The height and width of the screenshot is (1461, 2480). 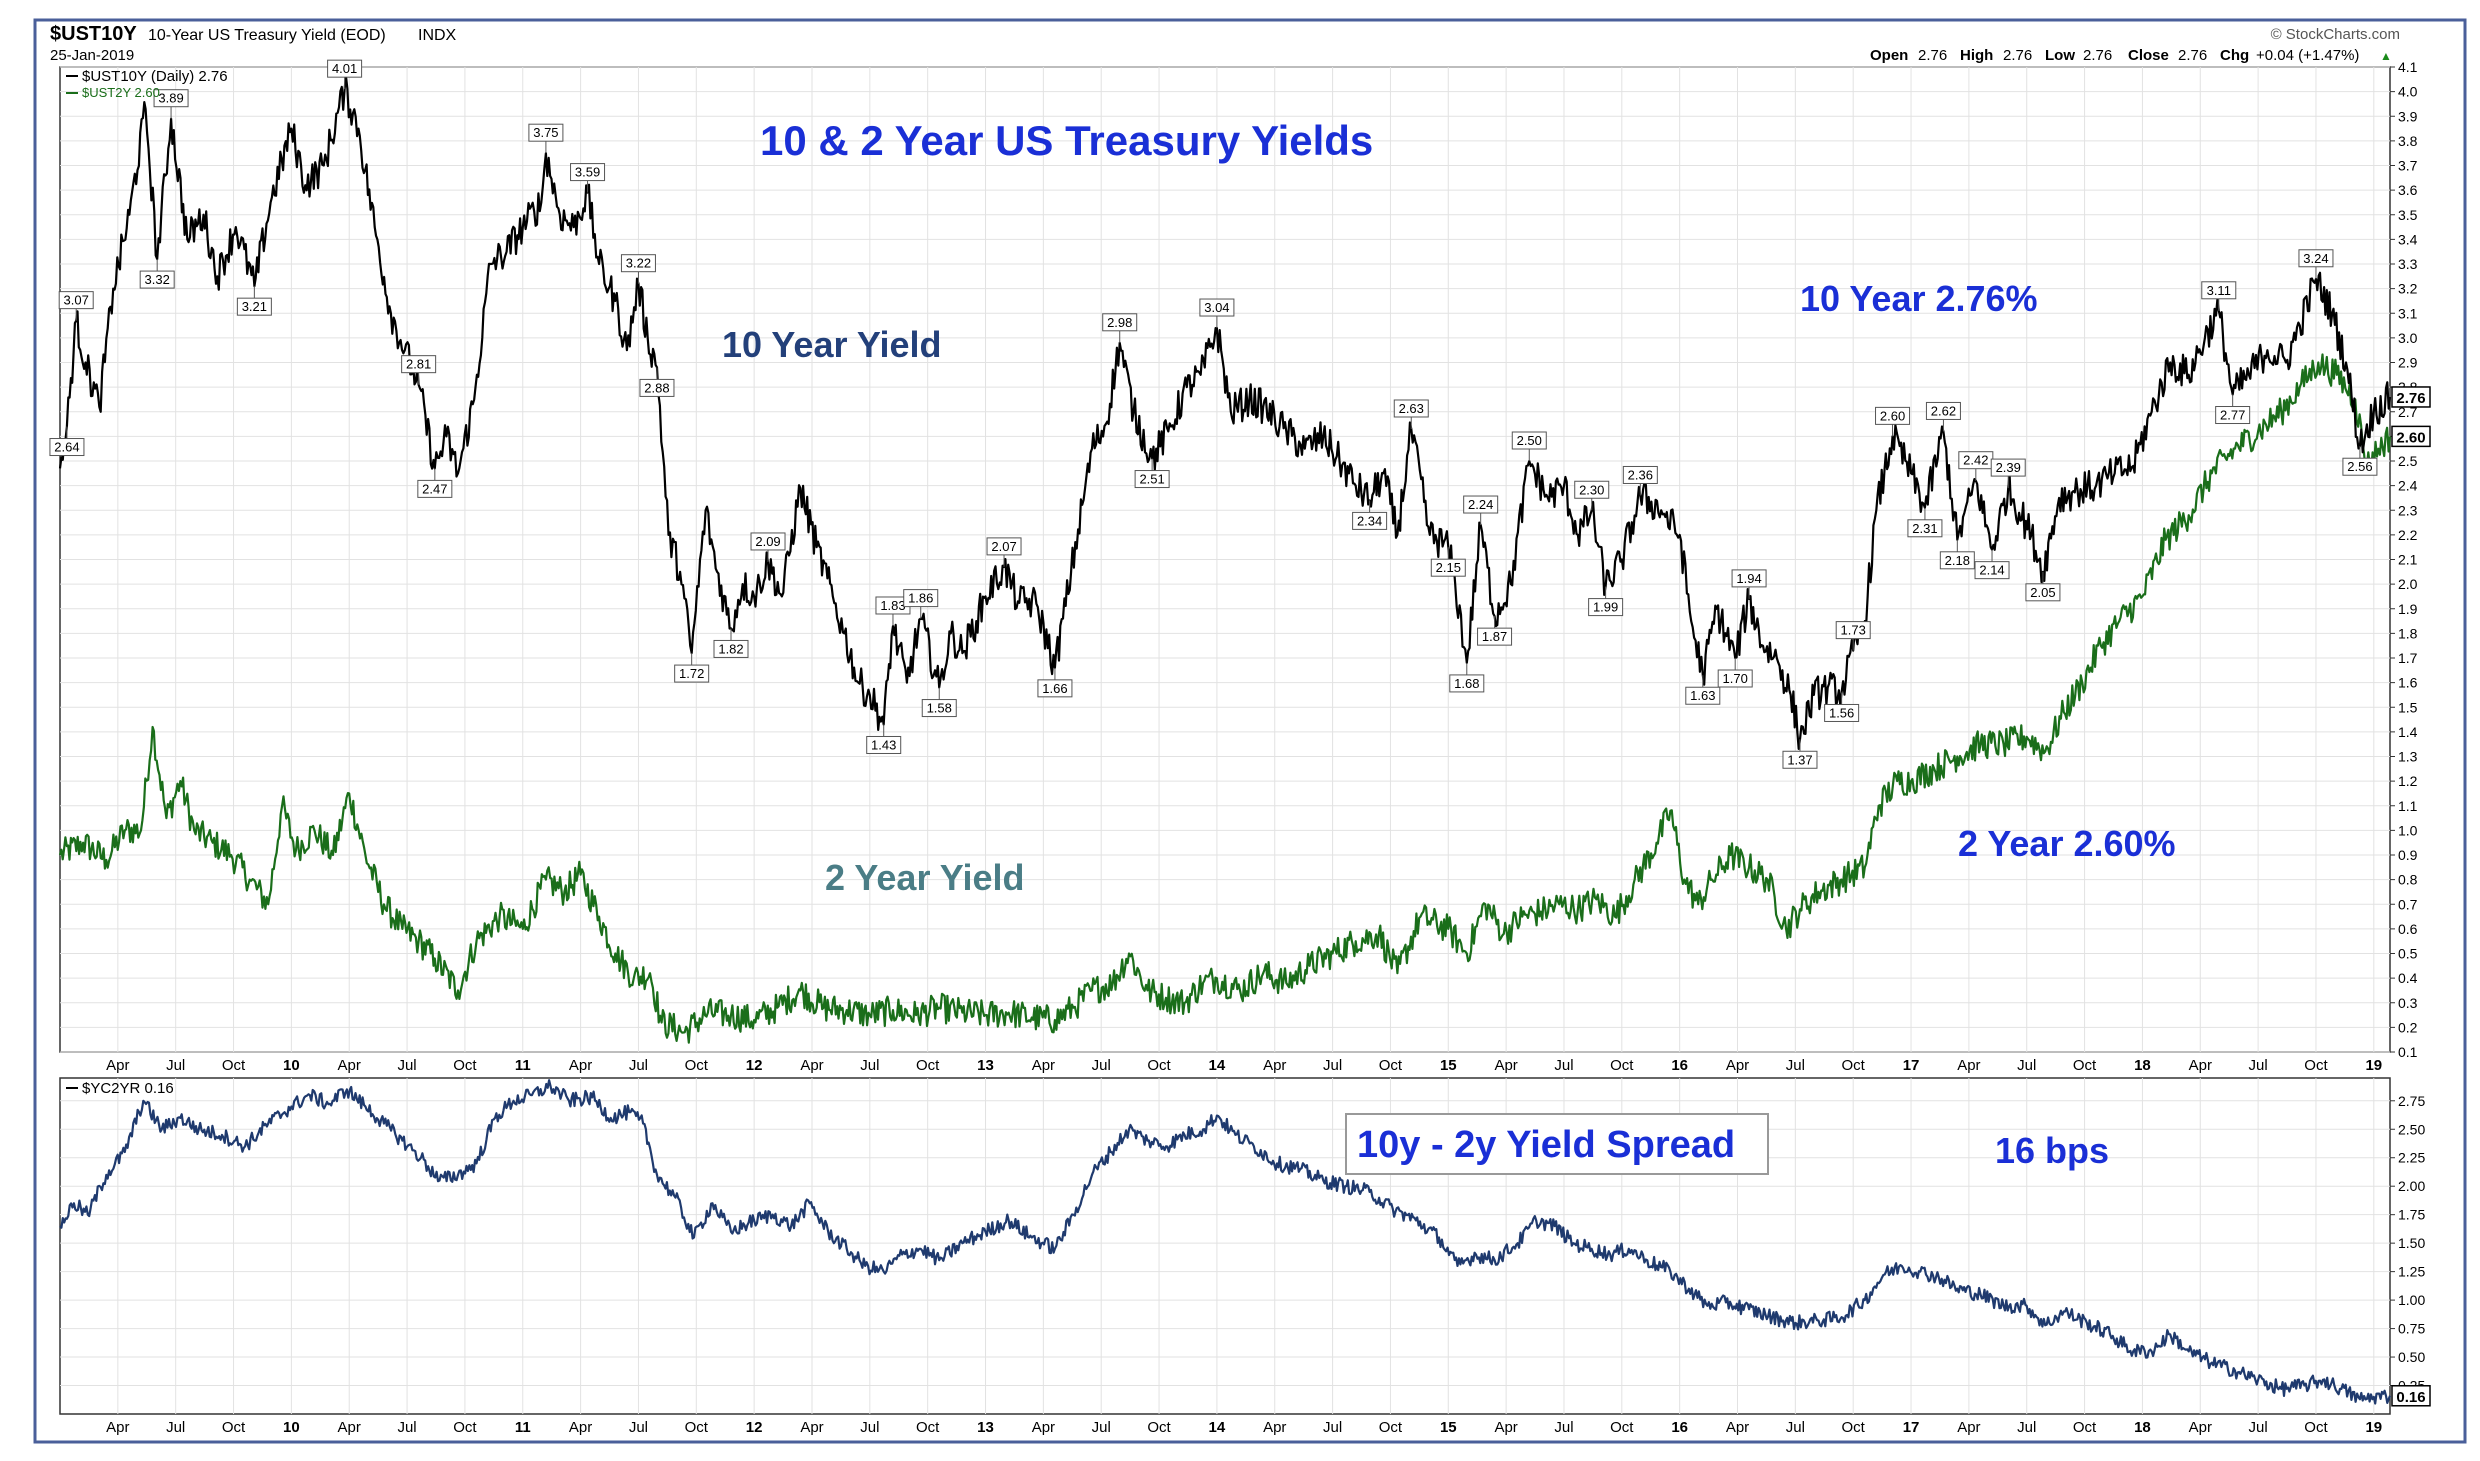 I want to click on point-label-text: 1.58, so click(x=939, y=708).